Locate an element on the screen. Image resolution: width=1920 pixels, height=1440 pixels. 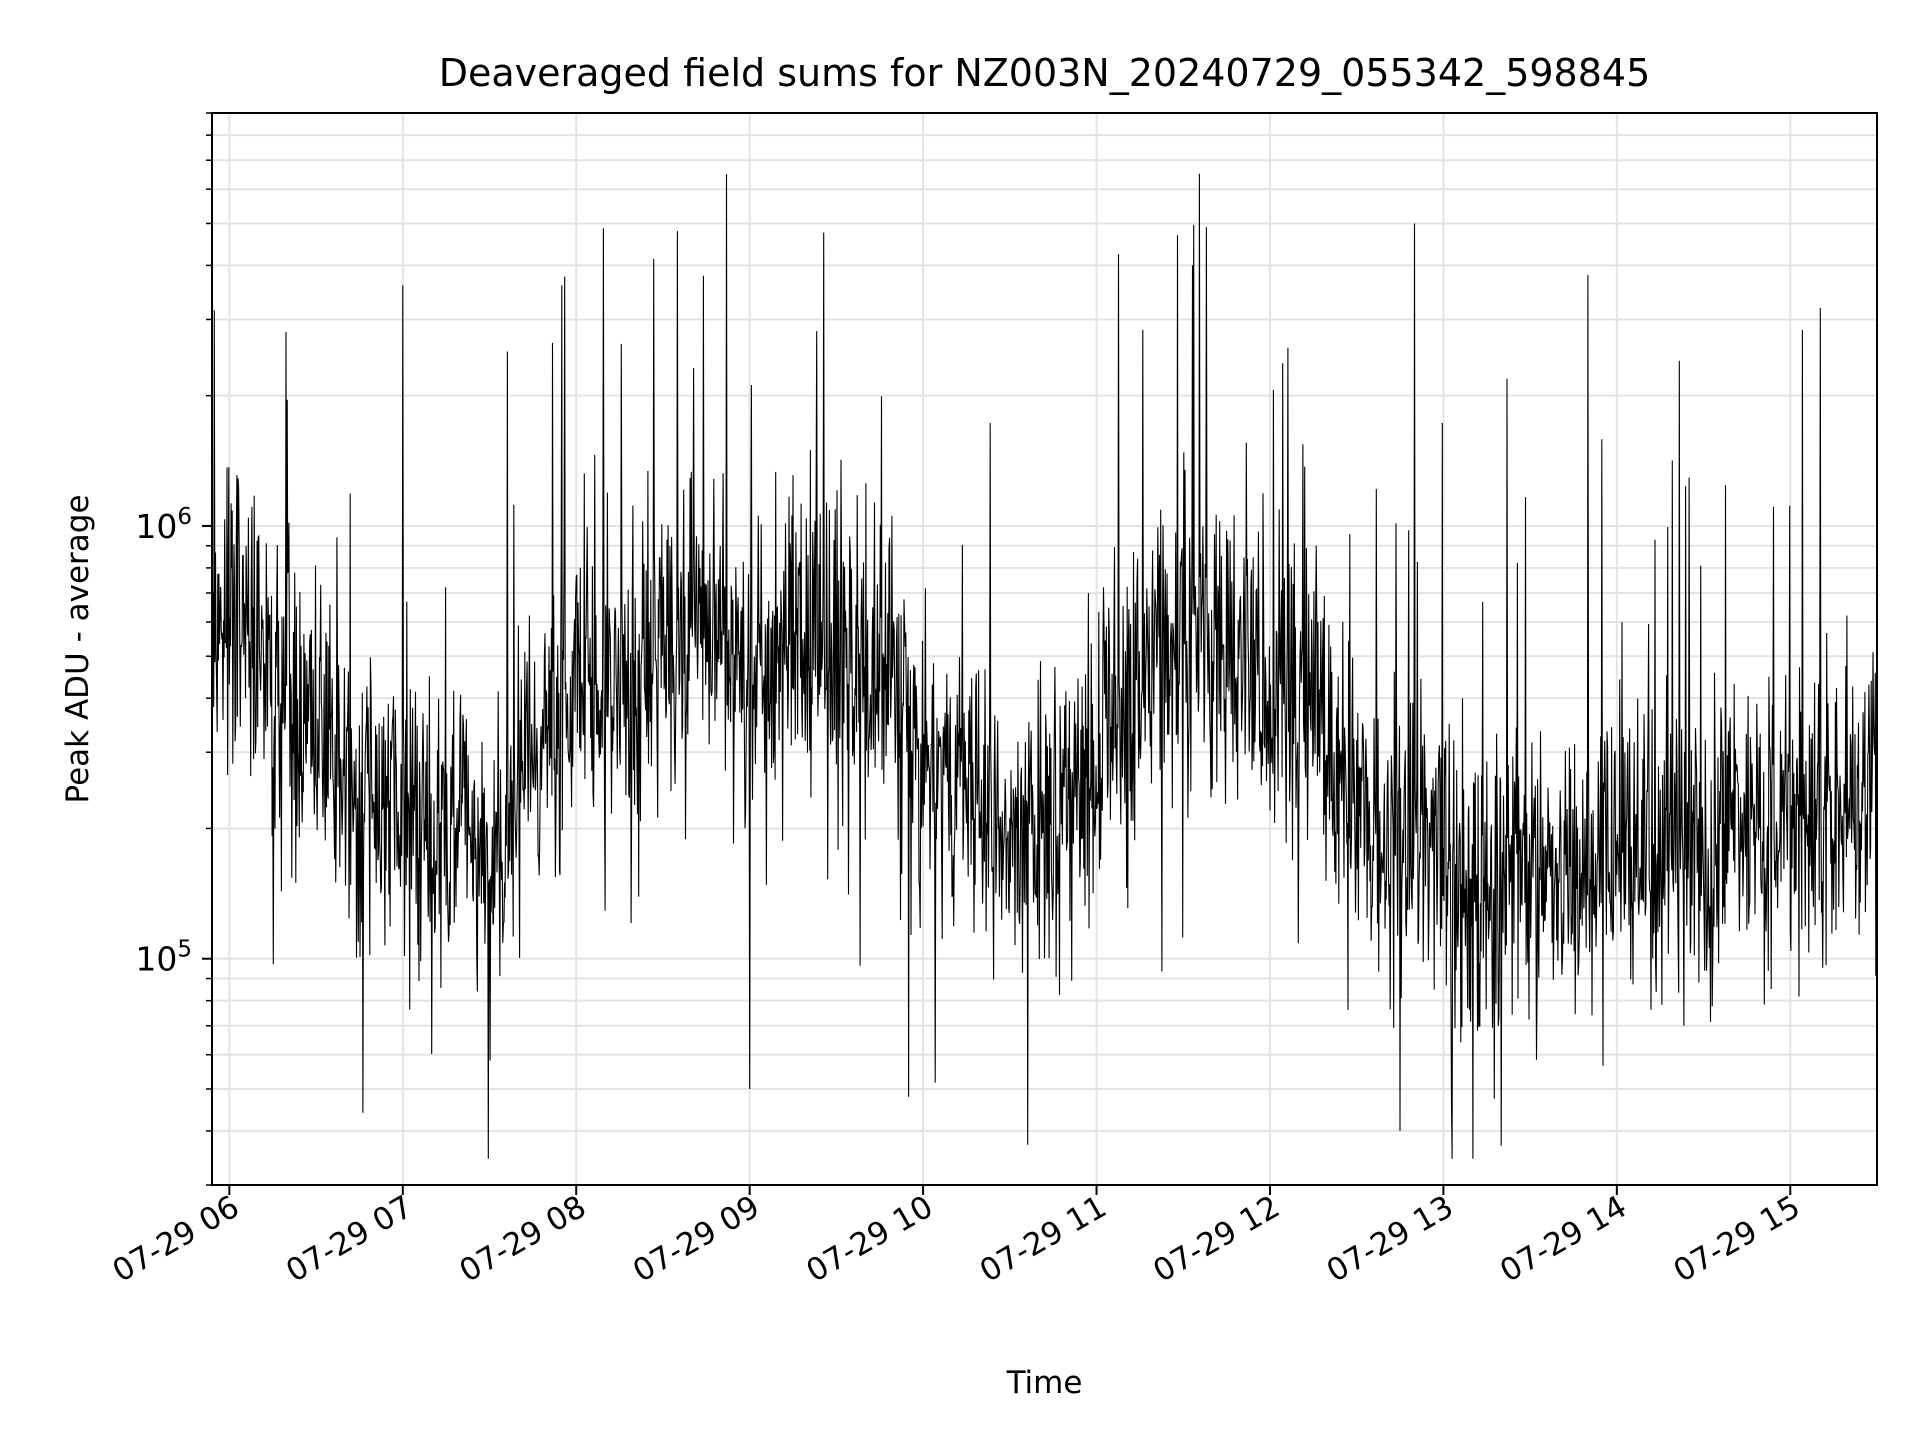
y-tick-exponent: 6 is located at coordinates (184, 517).